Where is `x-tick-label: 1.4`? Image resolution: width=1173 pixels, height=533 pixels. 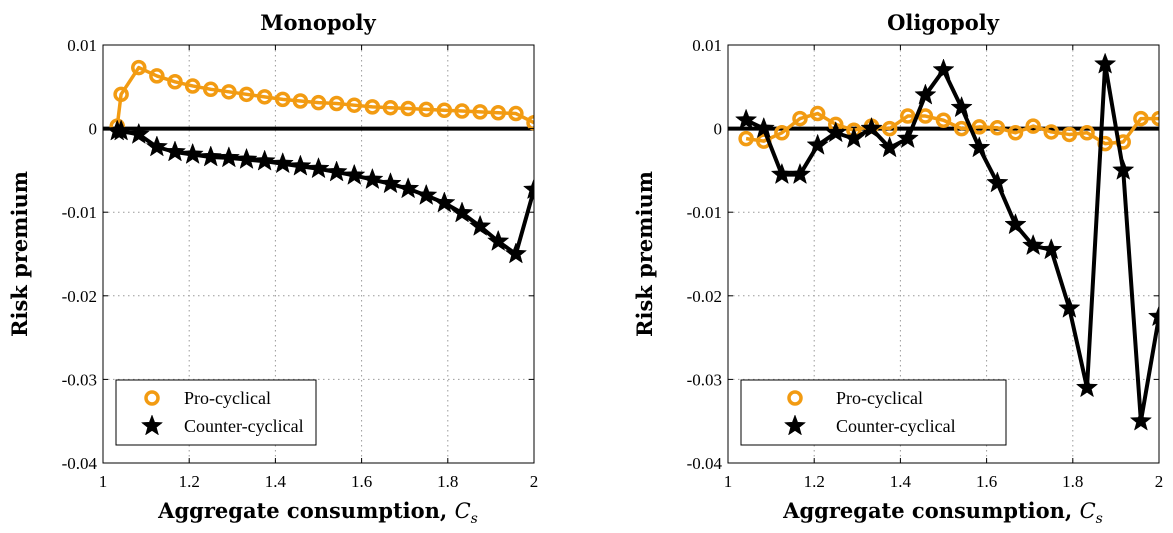
x-tick-label: 1.4 is located at coordinates (276, 481).